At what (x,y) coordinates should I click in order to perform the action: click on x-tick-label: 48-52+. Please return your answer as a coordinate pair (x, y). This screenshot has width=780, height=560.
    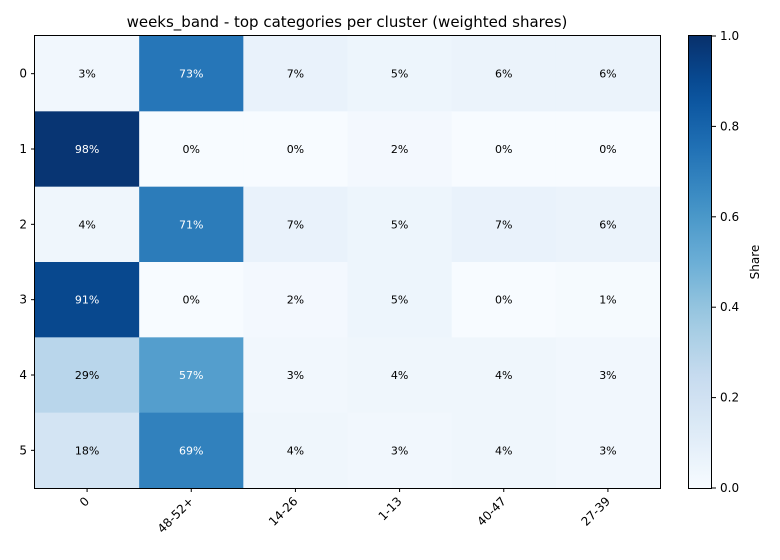
    Looking at the image, I should click on (176, 515).